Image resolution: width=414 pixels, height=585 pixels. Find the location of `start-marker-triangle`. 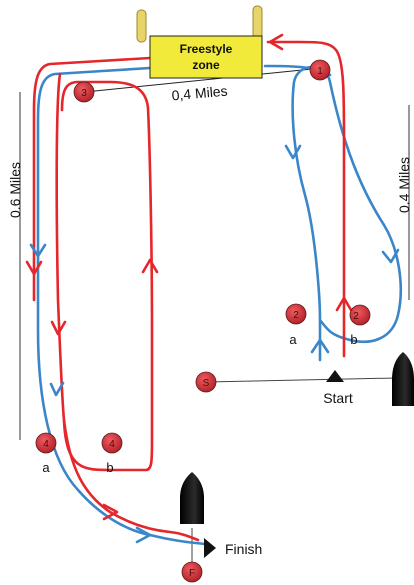

start-marker-triangle is located at coordinates (335, 376).